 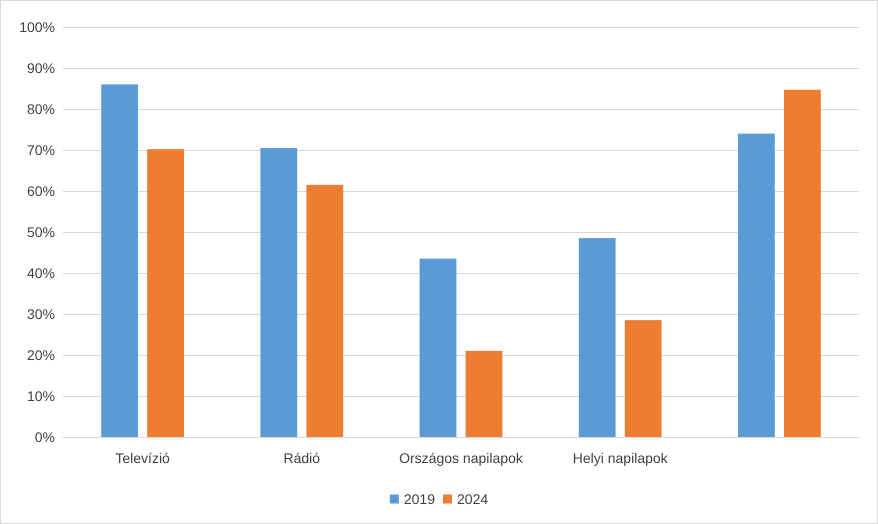 I want to click on y-tick-label: 20%, so click(x=40, y=355).